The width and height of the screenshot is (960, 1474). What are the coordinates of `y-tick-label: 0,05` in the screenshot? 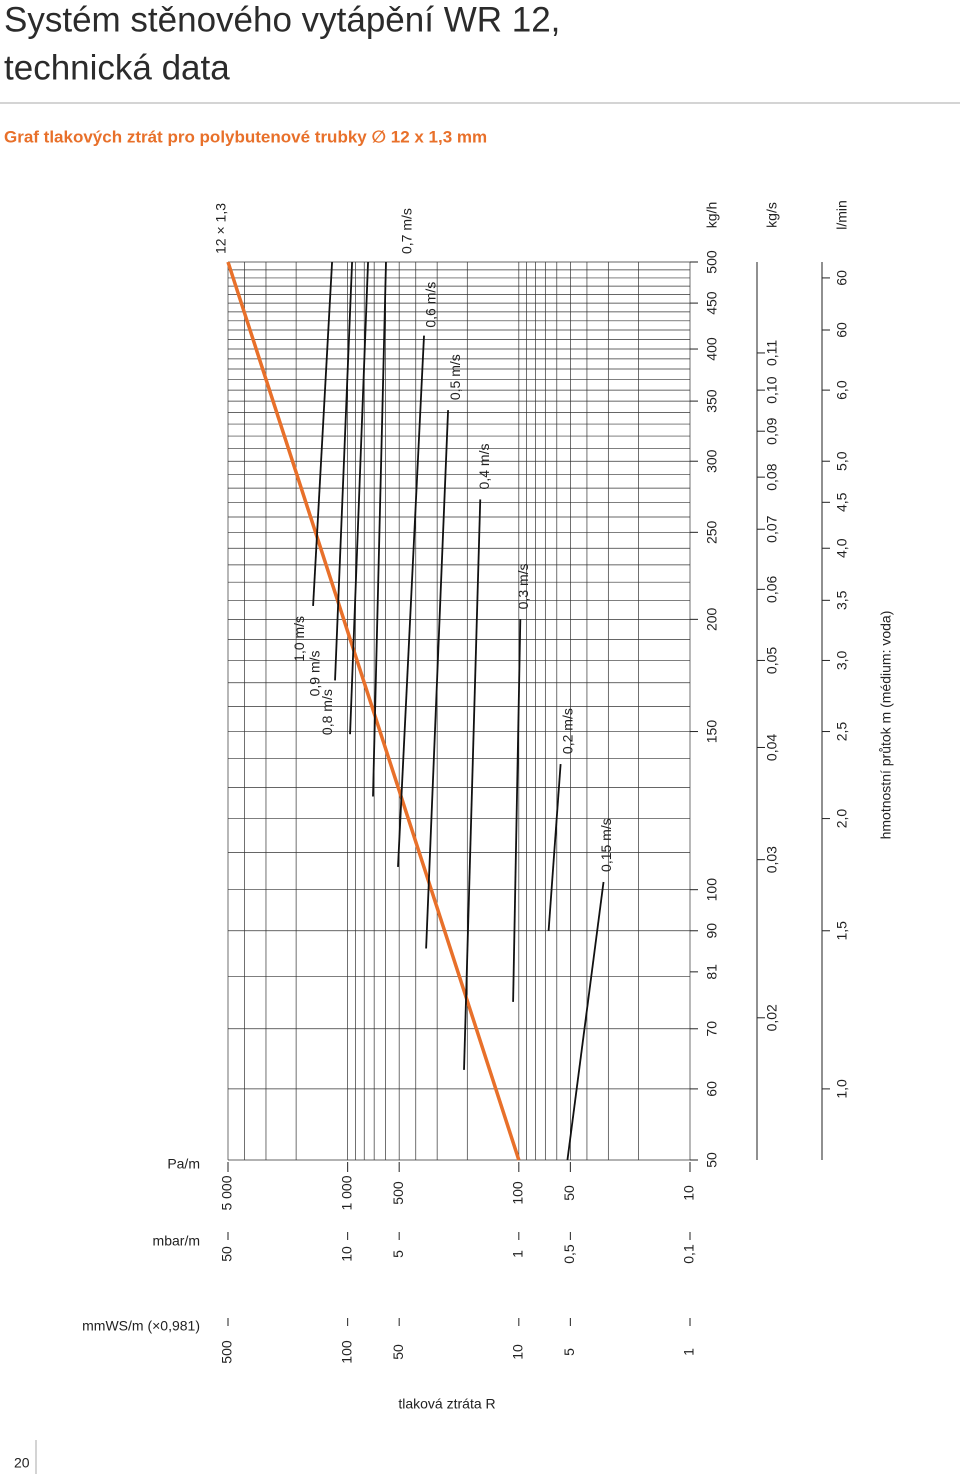 It's located at (772, 660).